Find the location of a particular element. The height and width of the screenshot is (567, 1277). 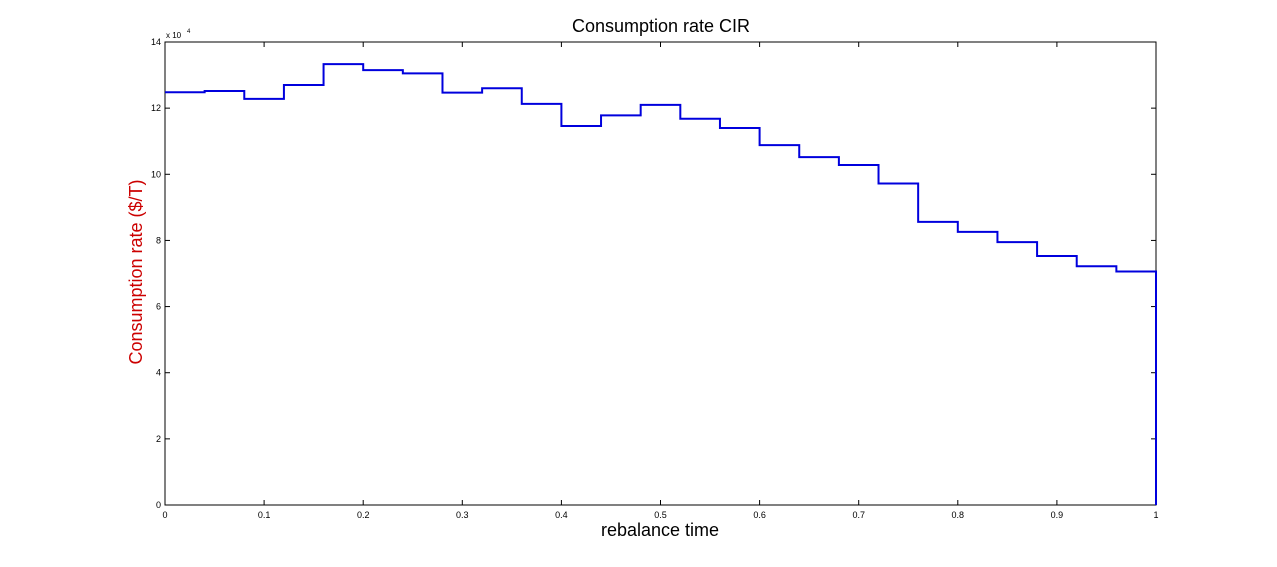

chart-title: Consumption rate CIR is located at coordinates (661, 26).